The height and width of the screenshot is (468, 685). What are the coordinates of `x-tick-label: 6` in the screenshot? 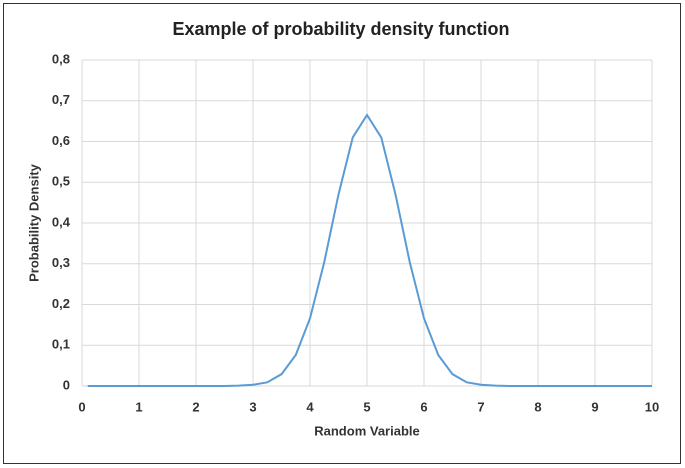 It's located at (423, 406).